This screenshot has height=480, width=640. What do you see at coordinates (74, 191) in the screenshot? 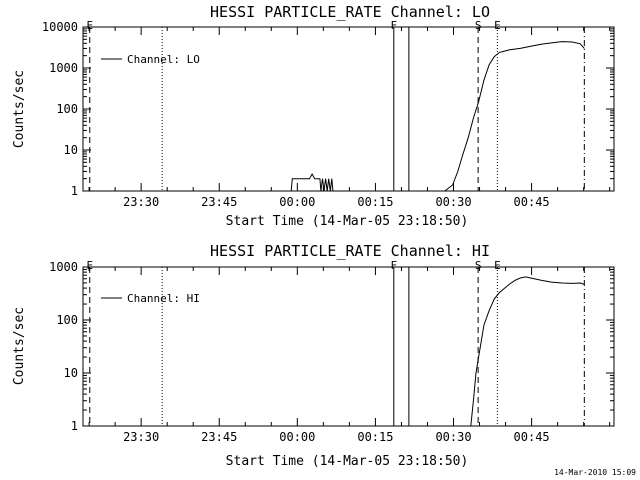
I see `y-tick-label-lo: 1` at bounding box center [74, 191].